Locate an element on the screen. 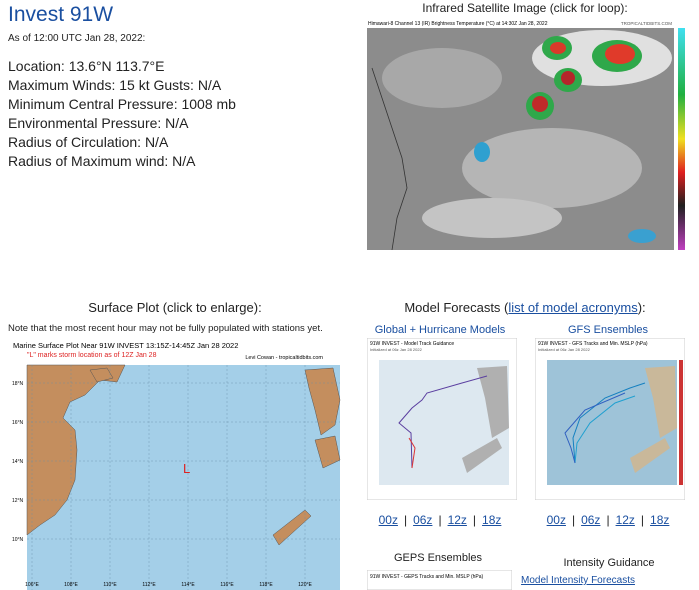 The width and height of the screenshot is (699, 590). panel-title: GFS Ensembles is located at coordinates (608, 330).